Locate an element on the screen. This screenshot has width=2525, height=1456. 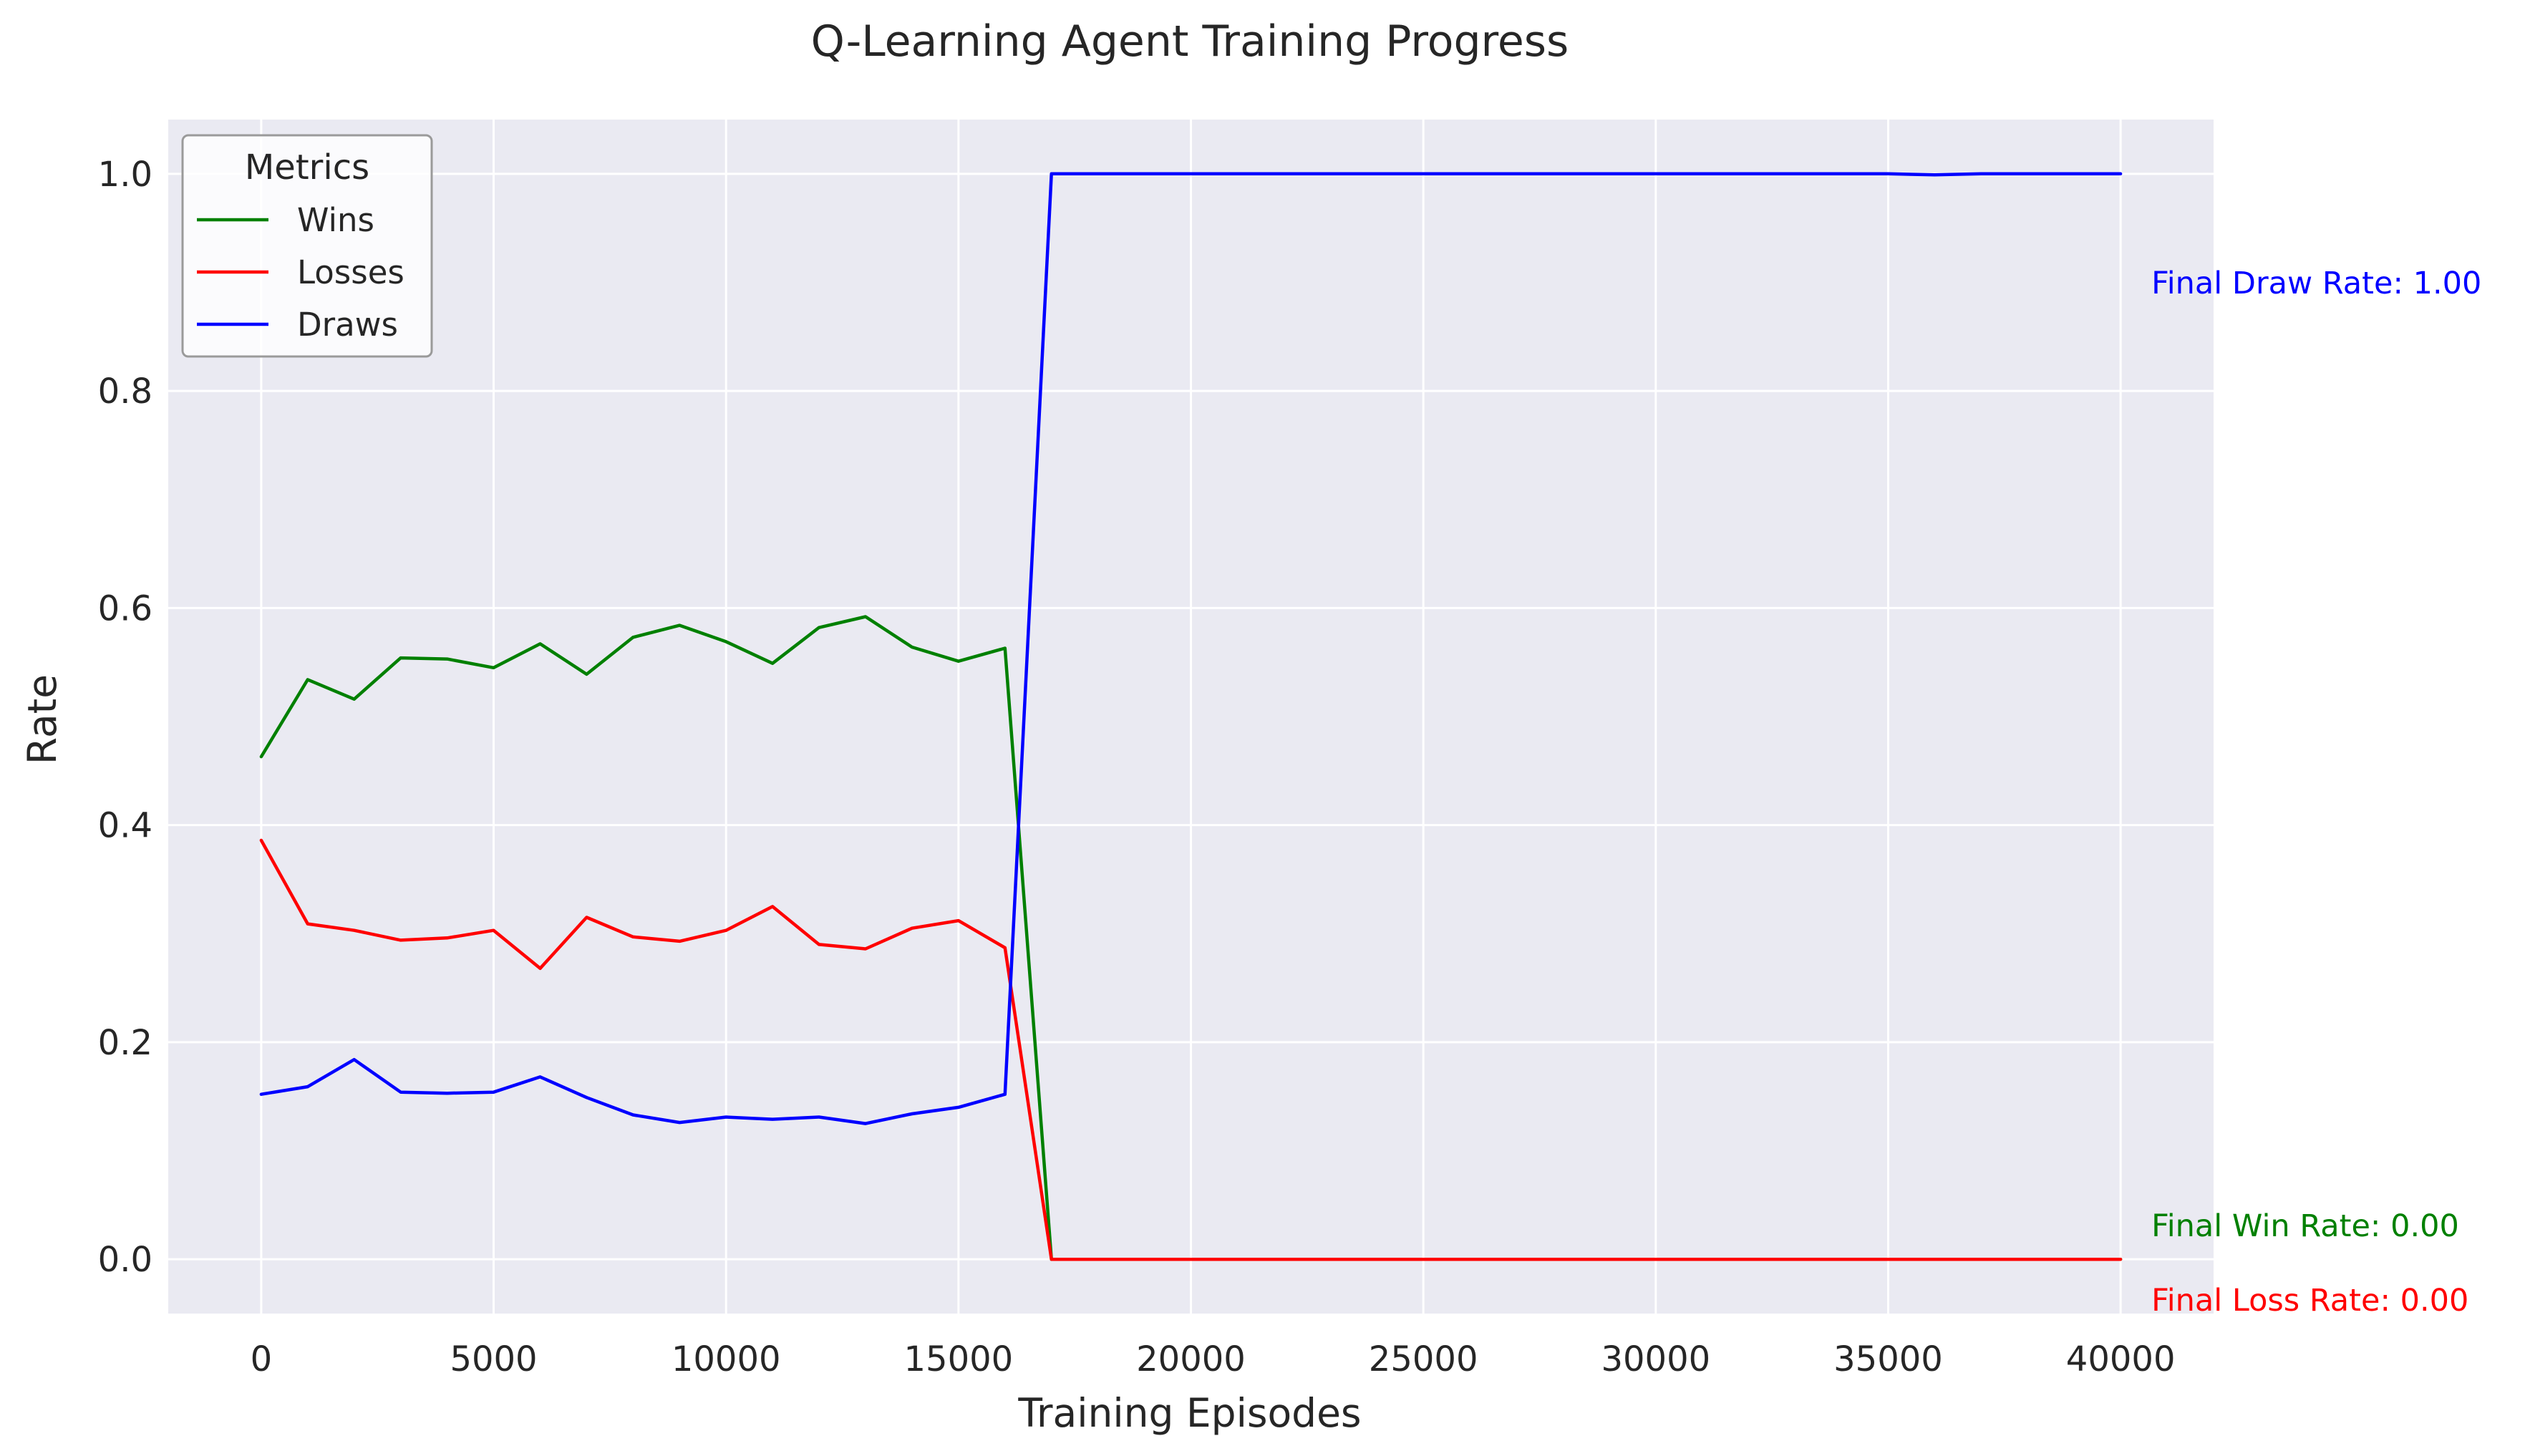
x-tick-label: 35000 is located at coordinates (1888, 1359).